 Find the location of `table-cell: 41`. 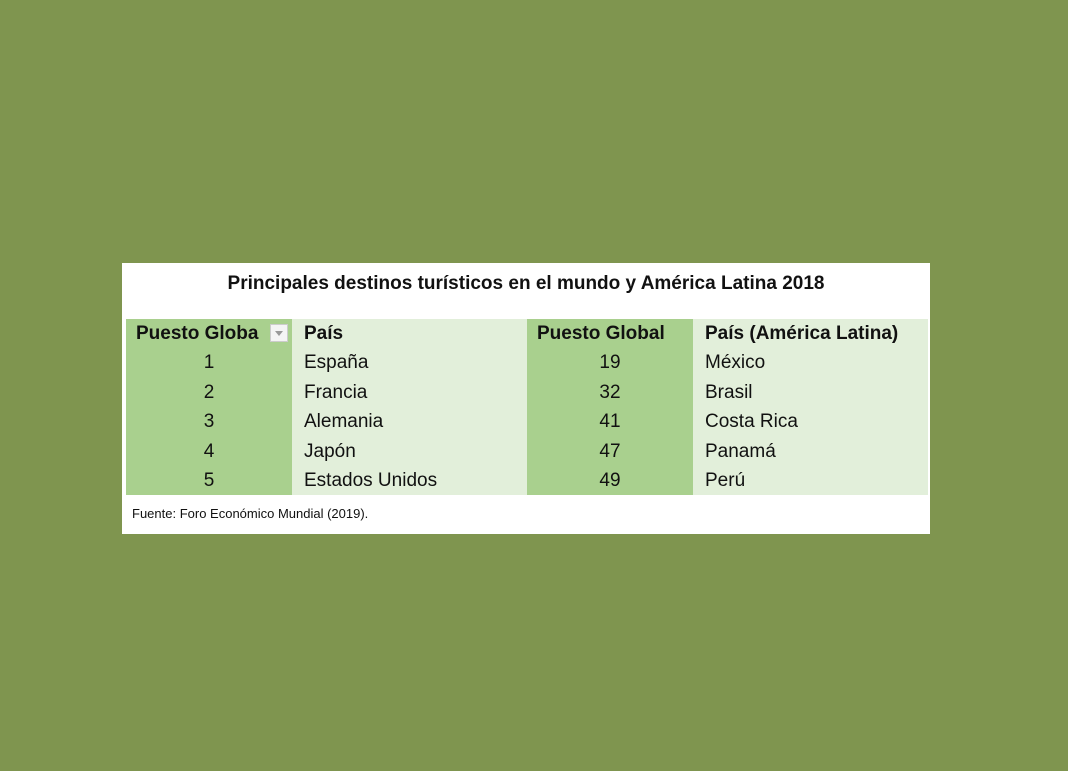

table-cell: 41 is located at coordinates (610, 422).